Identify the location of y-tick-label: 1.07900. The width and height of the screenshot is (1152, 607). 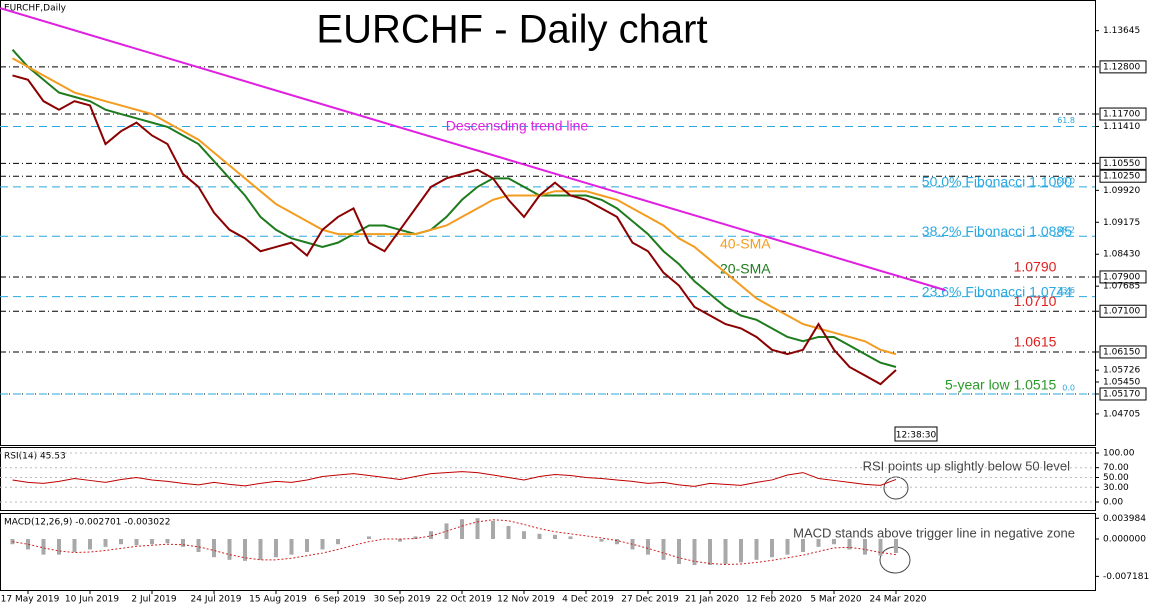
(1121, 277).